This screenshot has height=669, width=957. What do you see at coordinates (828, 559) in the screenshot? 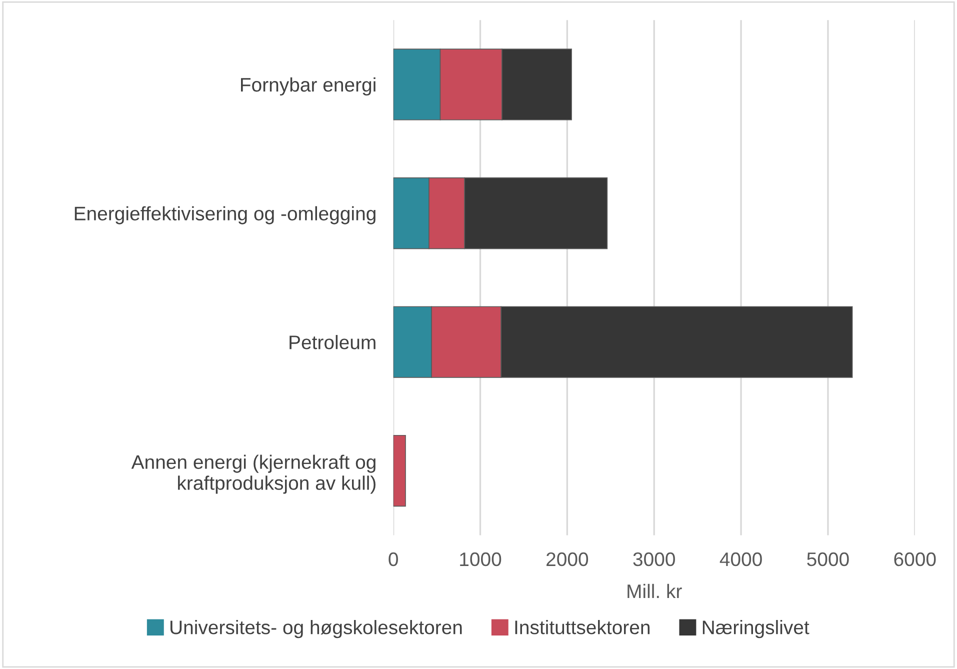
I see `x-tick-label: 5000` at bounding box center [828, 559].